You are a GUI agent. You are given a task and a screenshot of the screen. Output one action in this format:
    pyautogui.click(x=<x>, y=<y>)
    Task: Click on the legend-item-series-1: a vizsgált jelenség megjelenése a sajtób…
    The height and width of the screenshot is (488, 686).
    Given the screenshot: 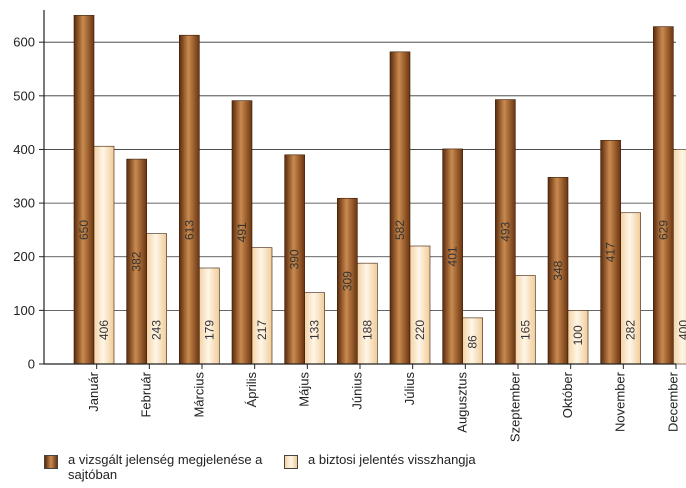 What is the action you would take?
    pyautogui.click(x=156, y=467)
    